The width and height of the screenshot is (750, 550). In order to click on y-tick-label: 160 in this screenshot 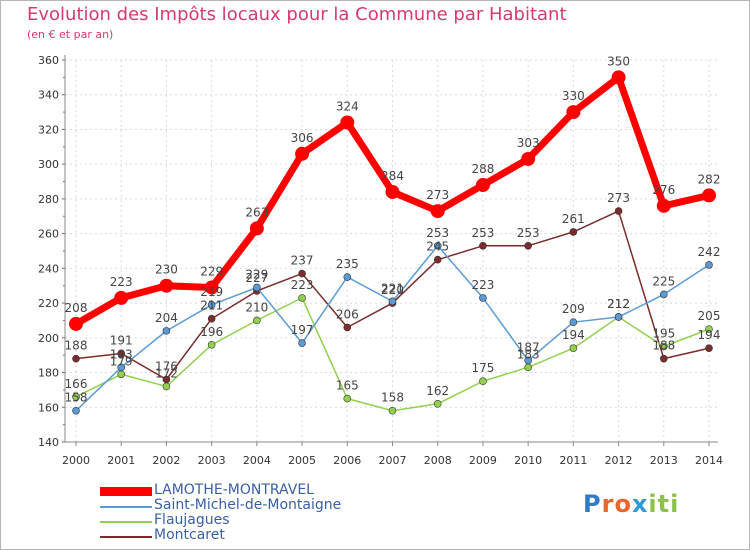, I will do `click(48, 407)`.